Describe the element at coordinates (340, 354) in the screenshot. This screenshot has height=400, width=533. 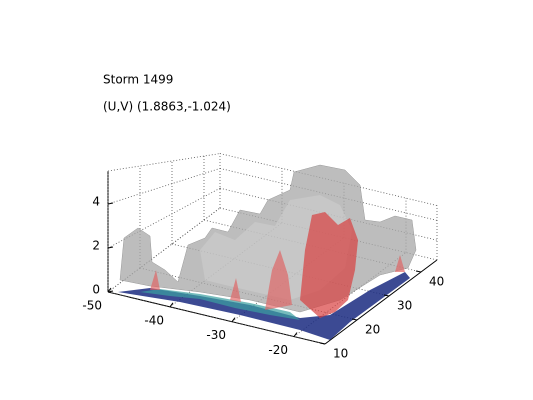
I see `y-tick-label: 10` at that location.